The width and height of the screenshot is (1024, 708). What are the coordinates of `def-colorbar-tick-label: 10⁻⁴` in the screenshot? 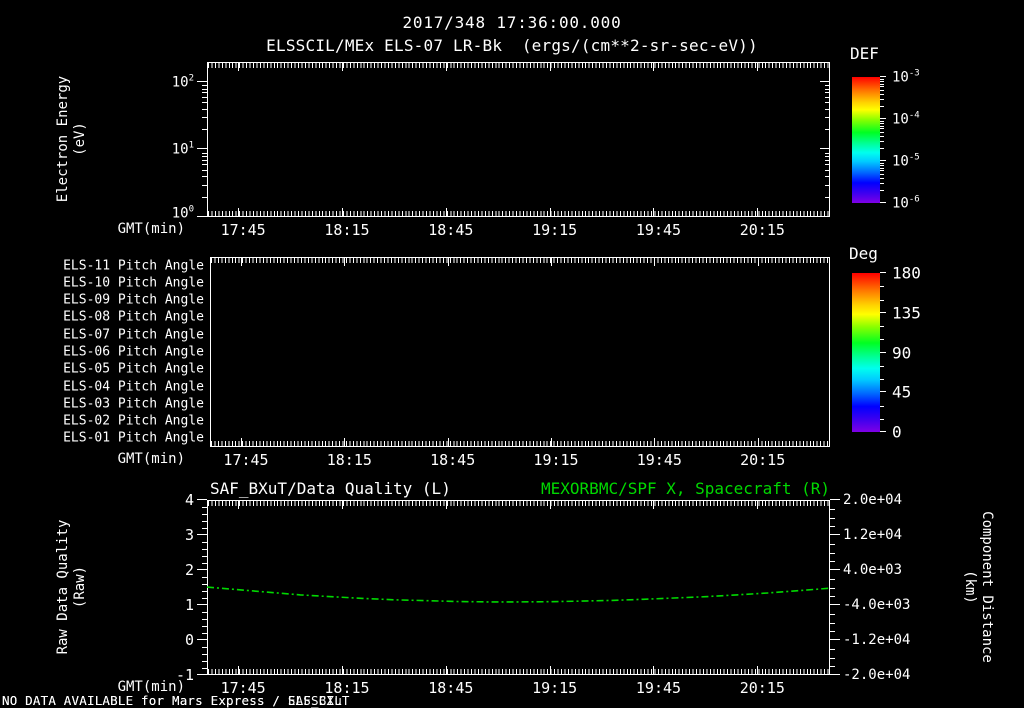 It's located at (906, 119).